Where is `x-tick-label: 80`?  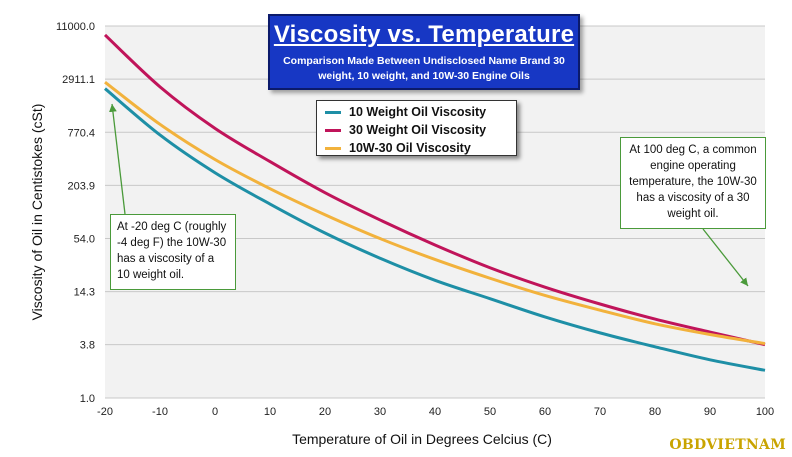 x-tick-label: 80 is located at coordinates (655, 412).